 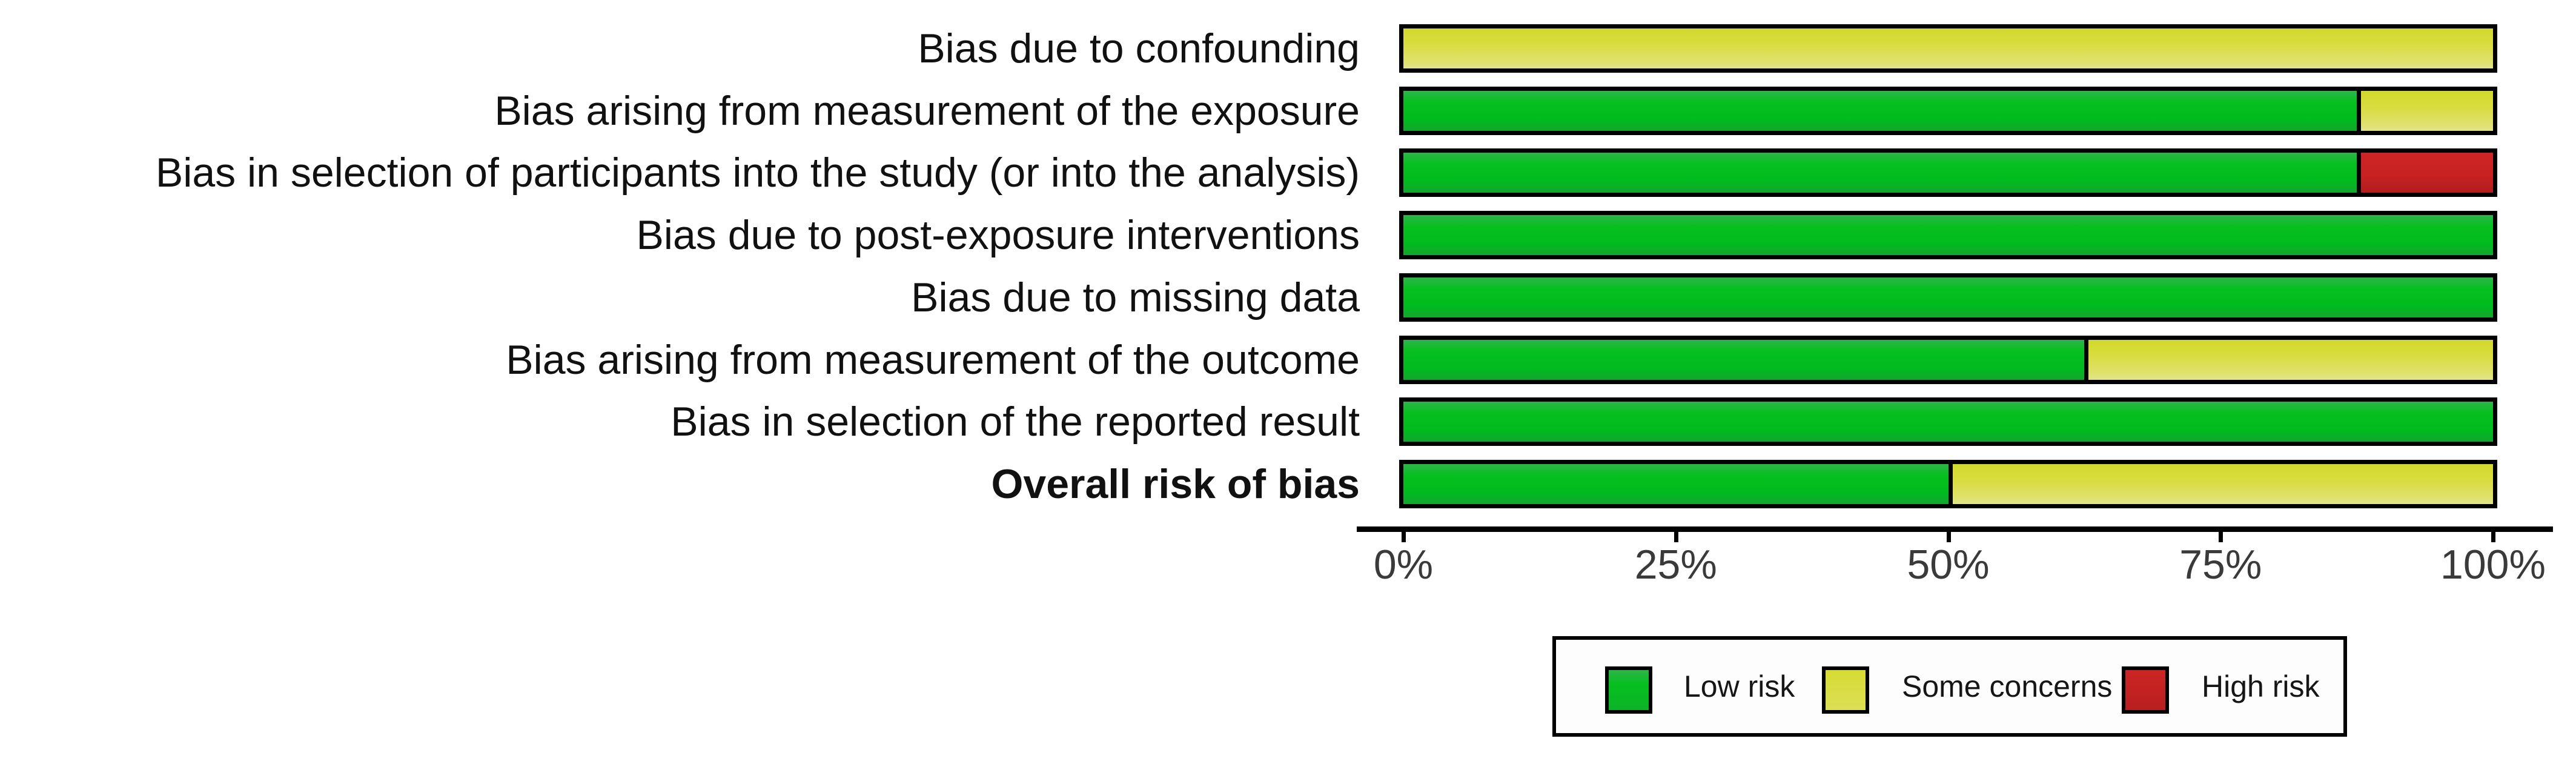 What do you see at coordinates (1955, 529) in the screenshot?
I see `x-axis-line` at bounding box center [1955, 529].